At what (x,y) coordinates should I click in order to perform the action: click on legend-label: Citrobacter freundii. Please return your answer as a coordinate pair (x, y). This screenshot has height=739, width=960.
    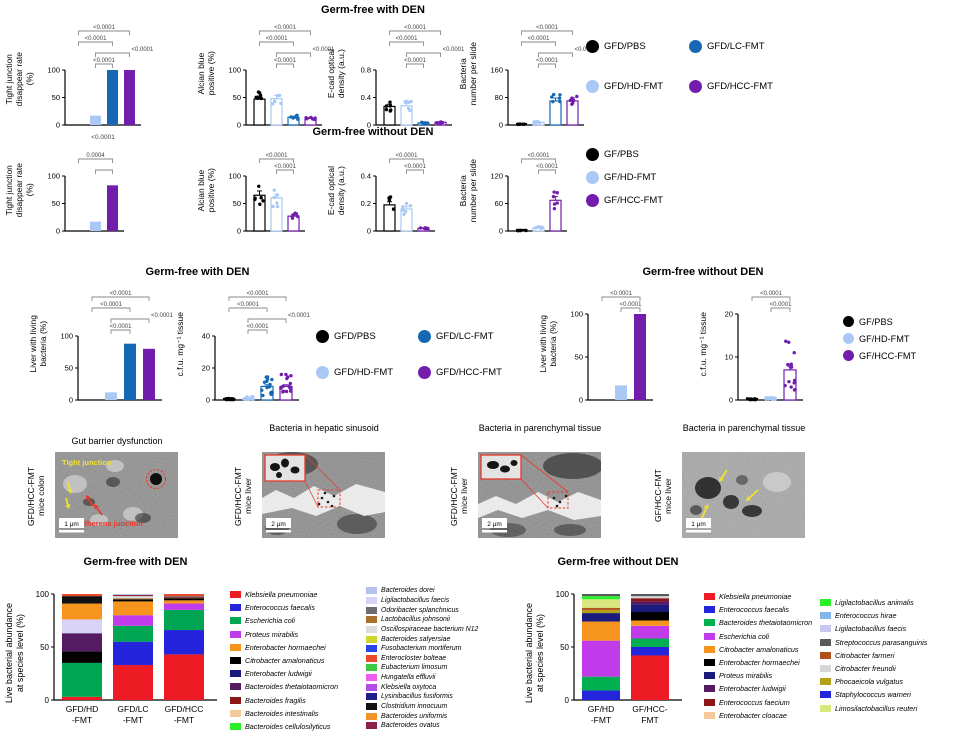
    Looking at the image, I should click on (865, 669).